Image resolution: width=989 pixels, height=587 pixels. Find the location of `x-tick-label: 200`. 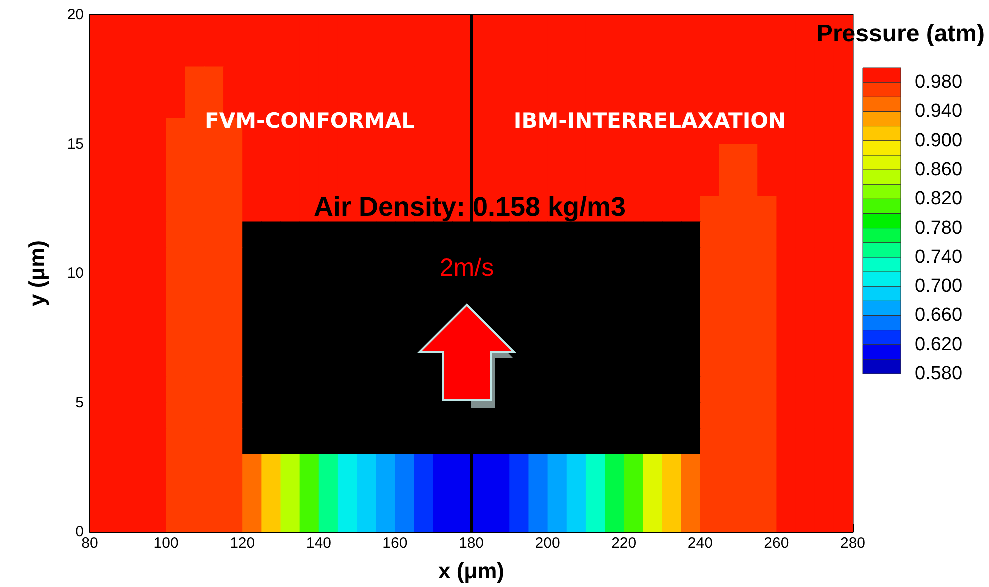

x-tick-label: 200 is located at coordinates (547, 543).